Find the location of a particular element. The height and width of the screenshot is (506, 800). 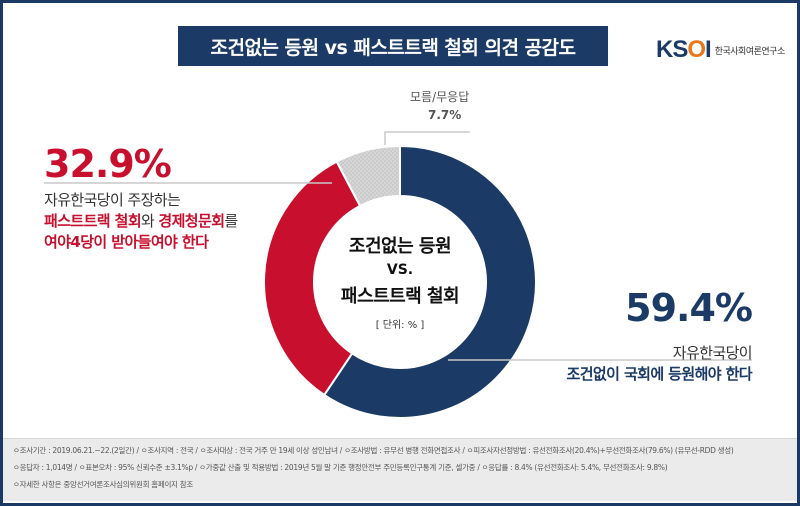

label-return-line1: 자유한국당이 is located at coordinates (712, 353).